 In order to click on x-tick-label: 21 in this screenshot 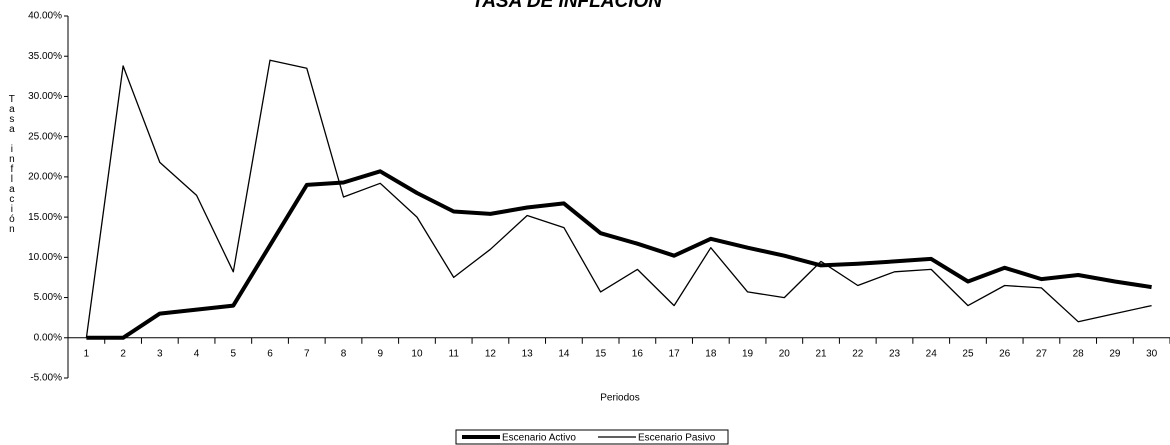, I will do `click(821, 353)`.